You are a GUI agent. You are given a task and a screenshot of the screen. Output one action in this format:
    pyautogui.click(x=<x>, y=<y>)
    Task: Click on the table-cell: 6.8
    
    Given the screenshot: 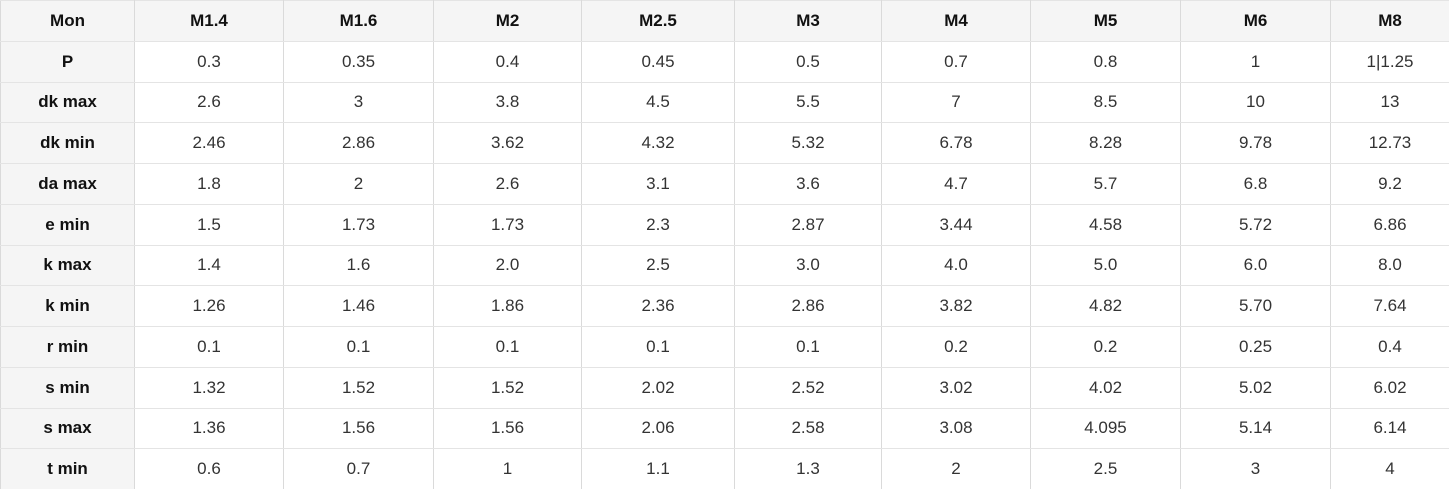 What is the action you would take?
    pyautogui.click(x=1255, y=184)
    